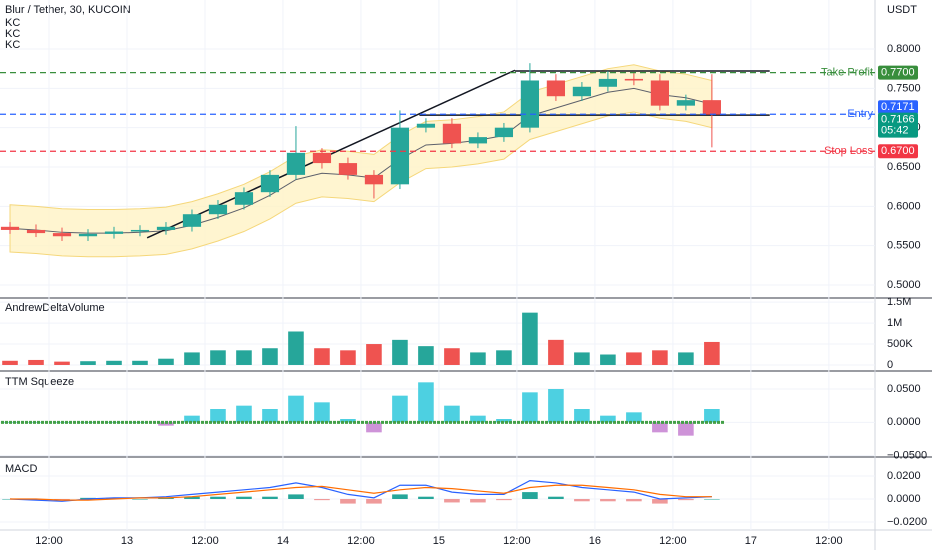  I want to click on x-tick-label: 15, so click(439, 541).